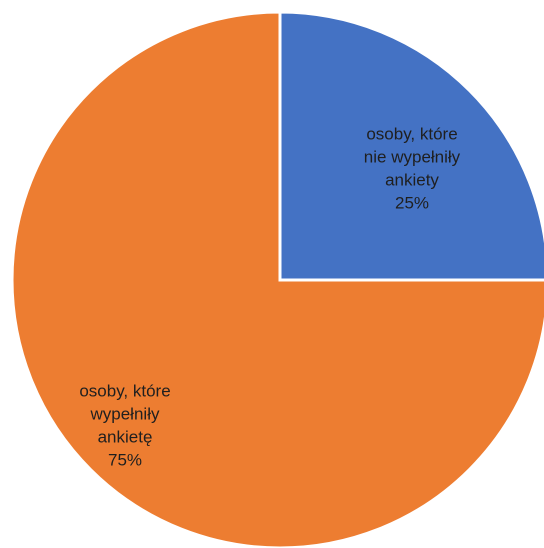 The image size is (544, 548). I want to click on pie-slice-label-line: ankietę, so click(125, 437).